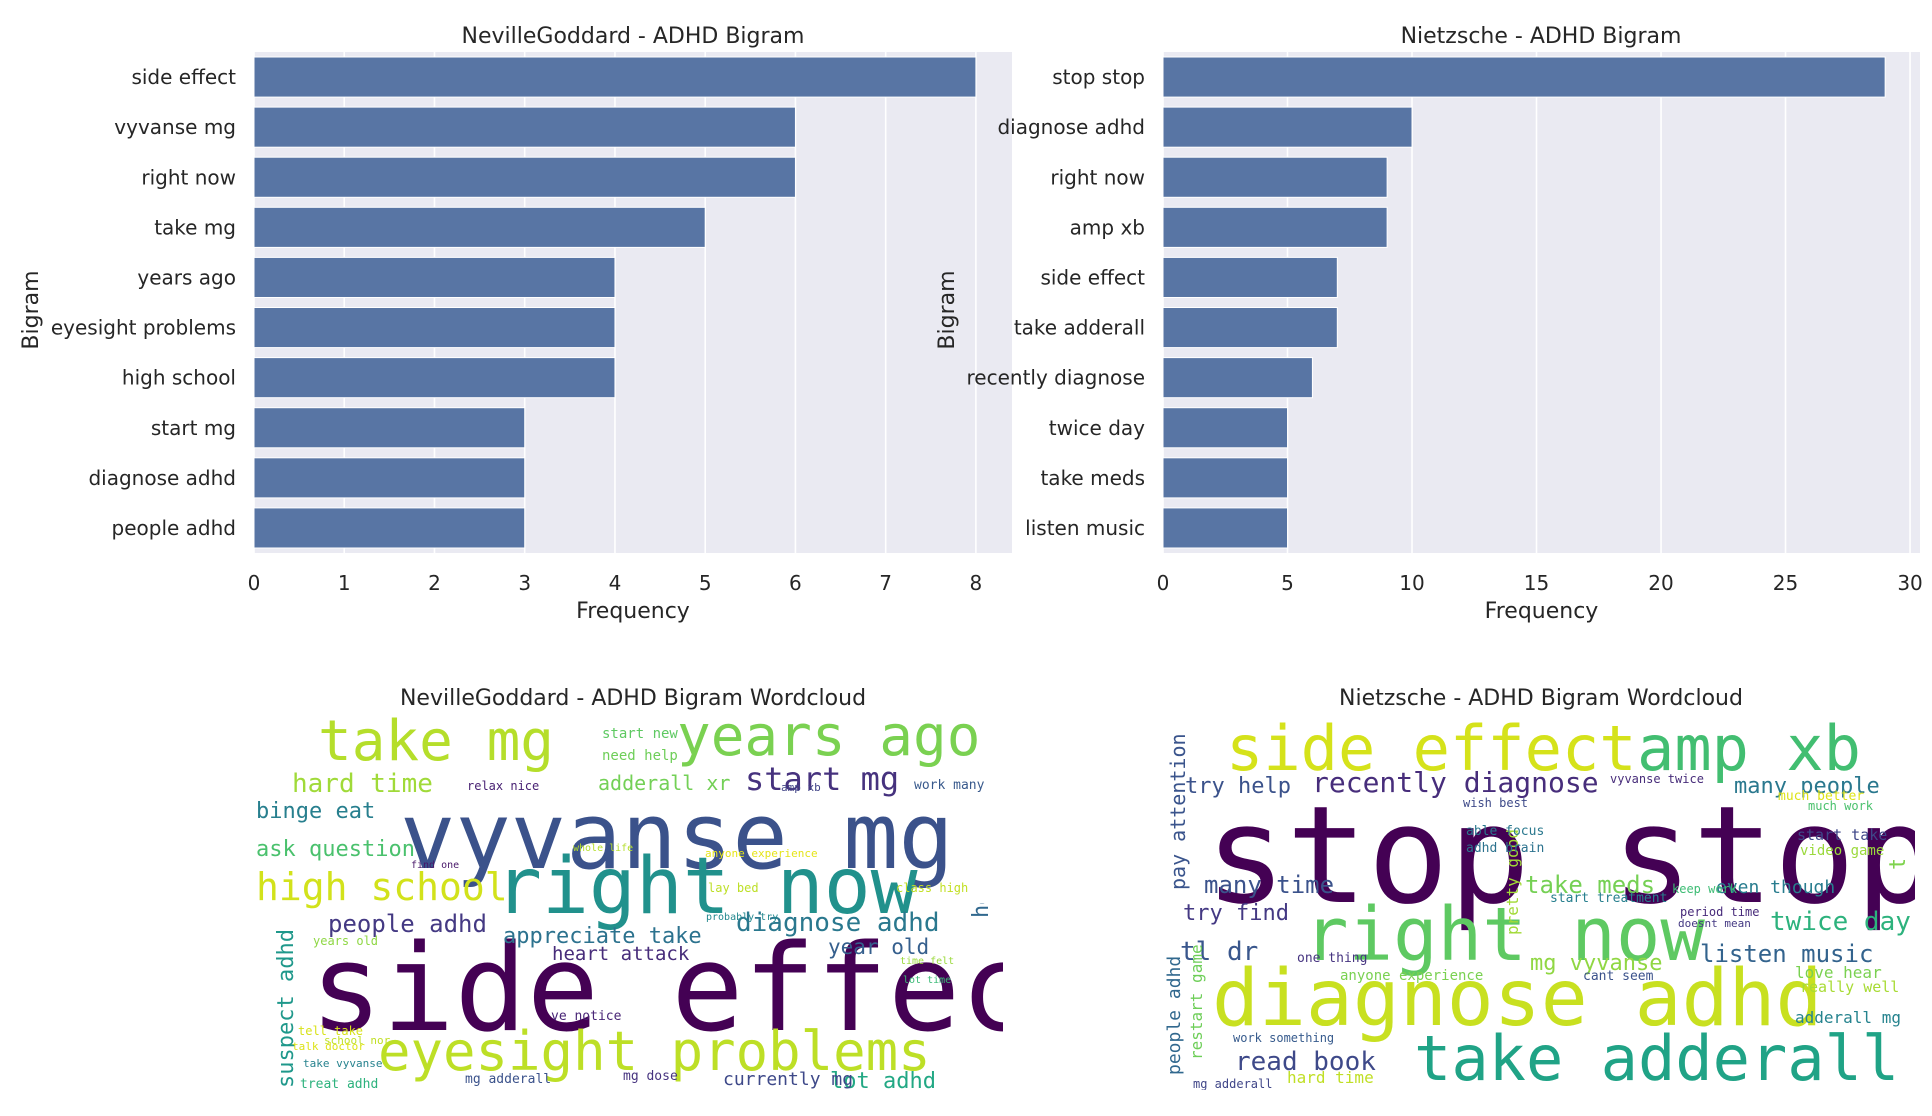 Image resolution: width=1932 pixels, height=1116 pixels. What do you see at coordinates (1332, 958) in the screenshot?
I see `wordcloud-word: one thing` at bounding box center [1332, 958].